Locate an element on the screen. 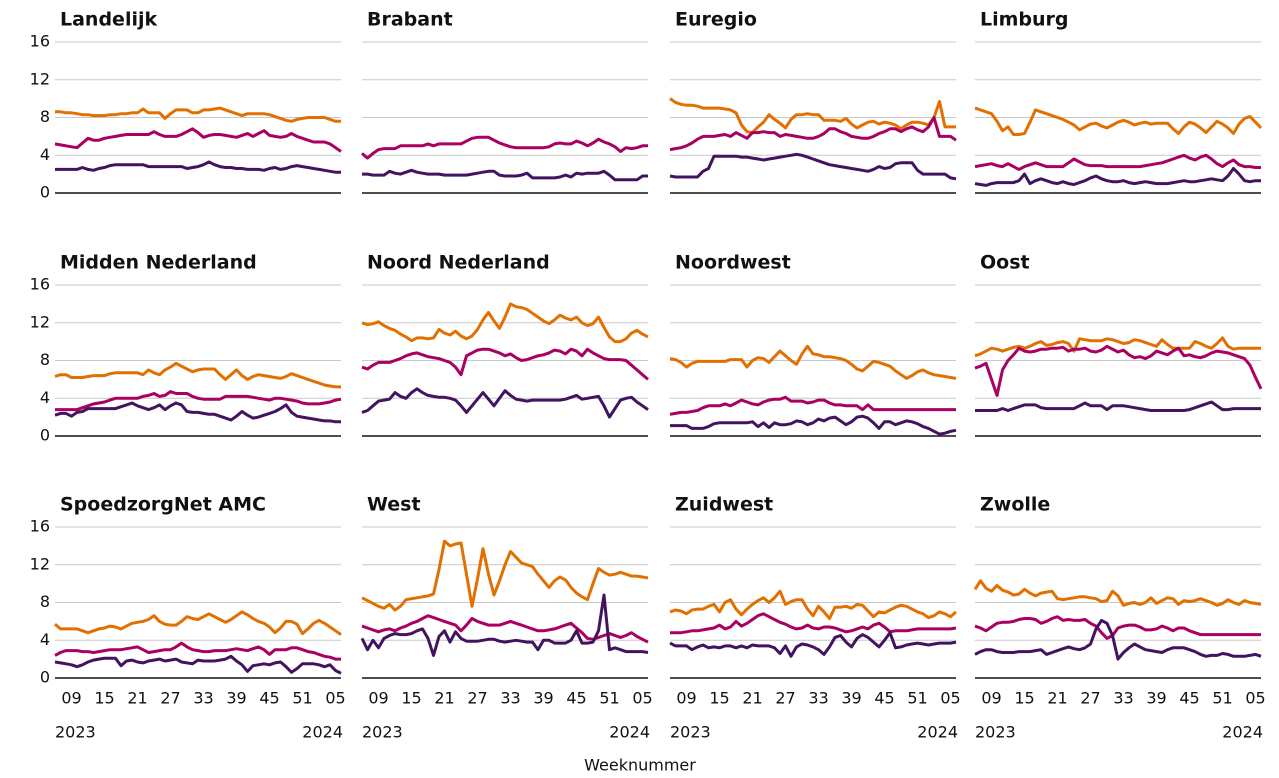 The width and height of the screenshot is (1279, 778). panel-title: SpoedzorgNet AMC is located at coordinates (163, 505).